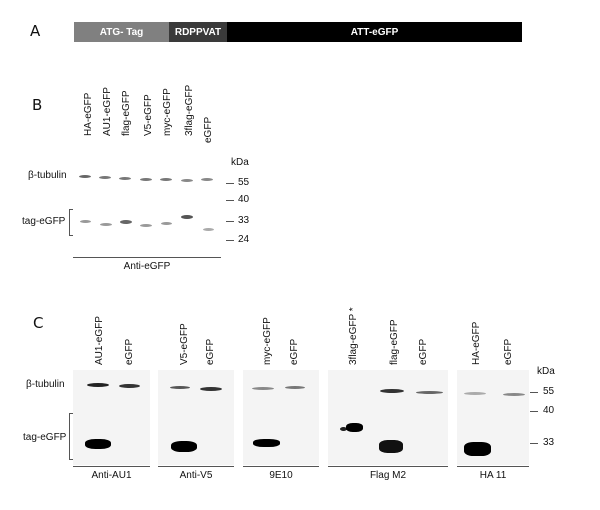  Describe the element at coordinates (388, 475) in the screenshot. I see `antibody-label: Flag M2` at that location.